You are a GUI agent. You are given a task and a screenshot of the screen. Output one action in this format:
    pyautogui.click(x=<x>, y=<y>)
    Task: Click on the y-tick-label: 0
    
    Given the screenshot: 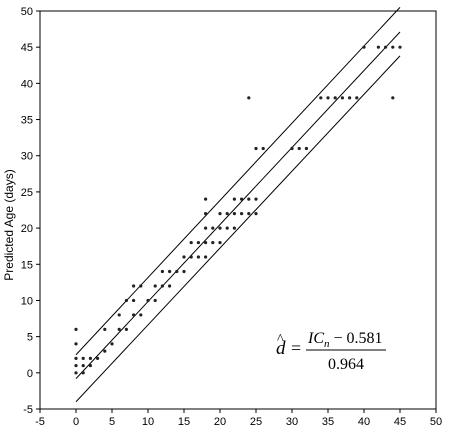 What is the action you would take?
    pyautogui.click(x=30, y=374)
    